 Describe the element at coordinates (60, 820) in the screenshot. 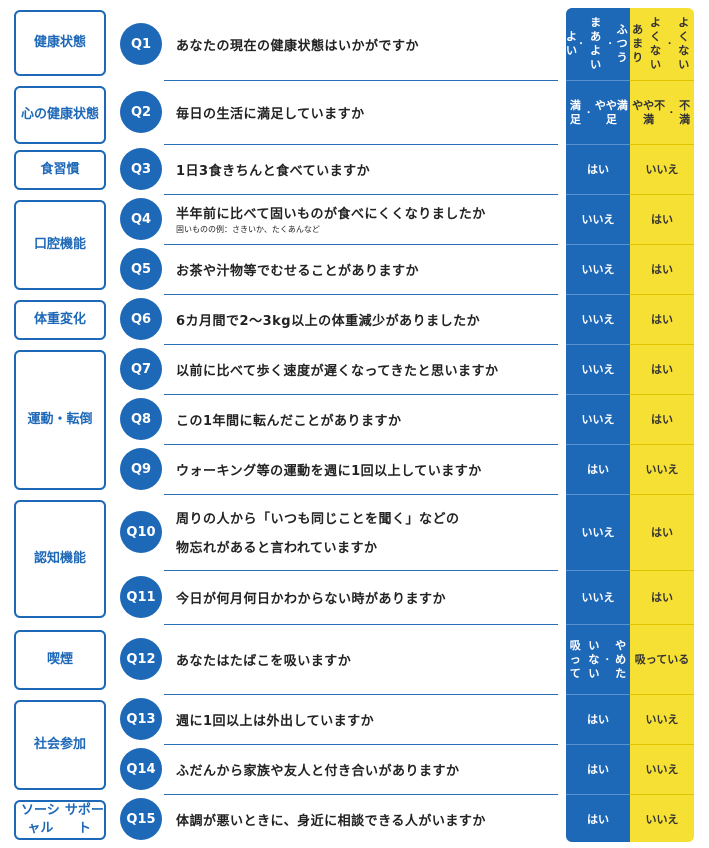

I see `category-support: ソーシャル サポート` at that location.